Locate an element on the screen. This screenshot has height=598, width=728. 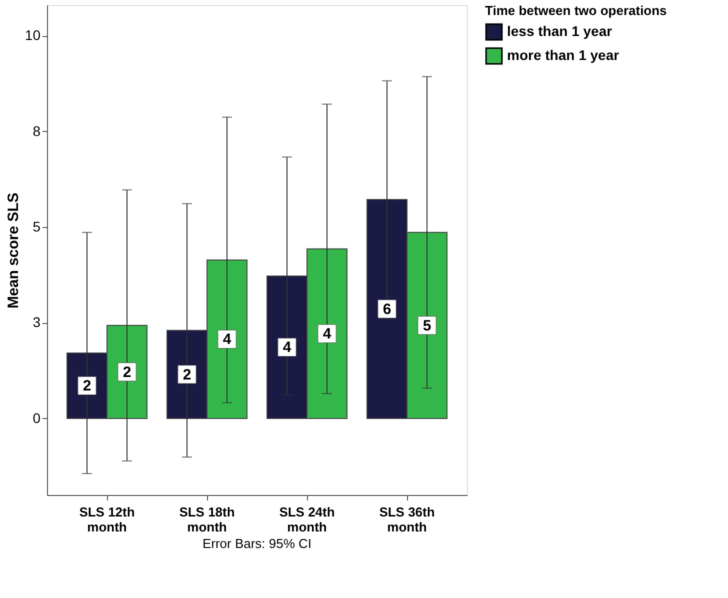
legend-title: Time between two operations is located at coordinates (576, 10).